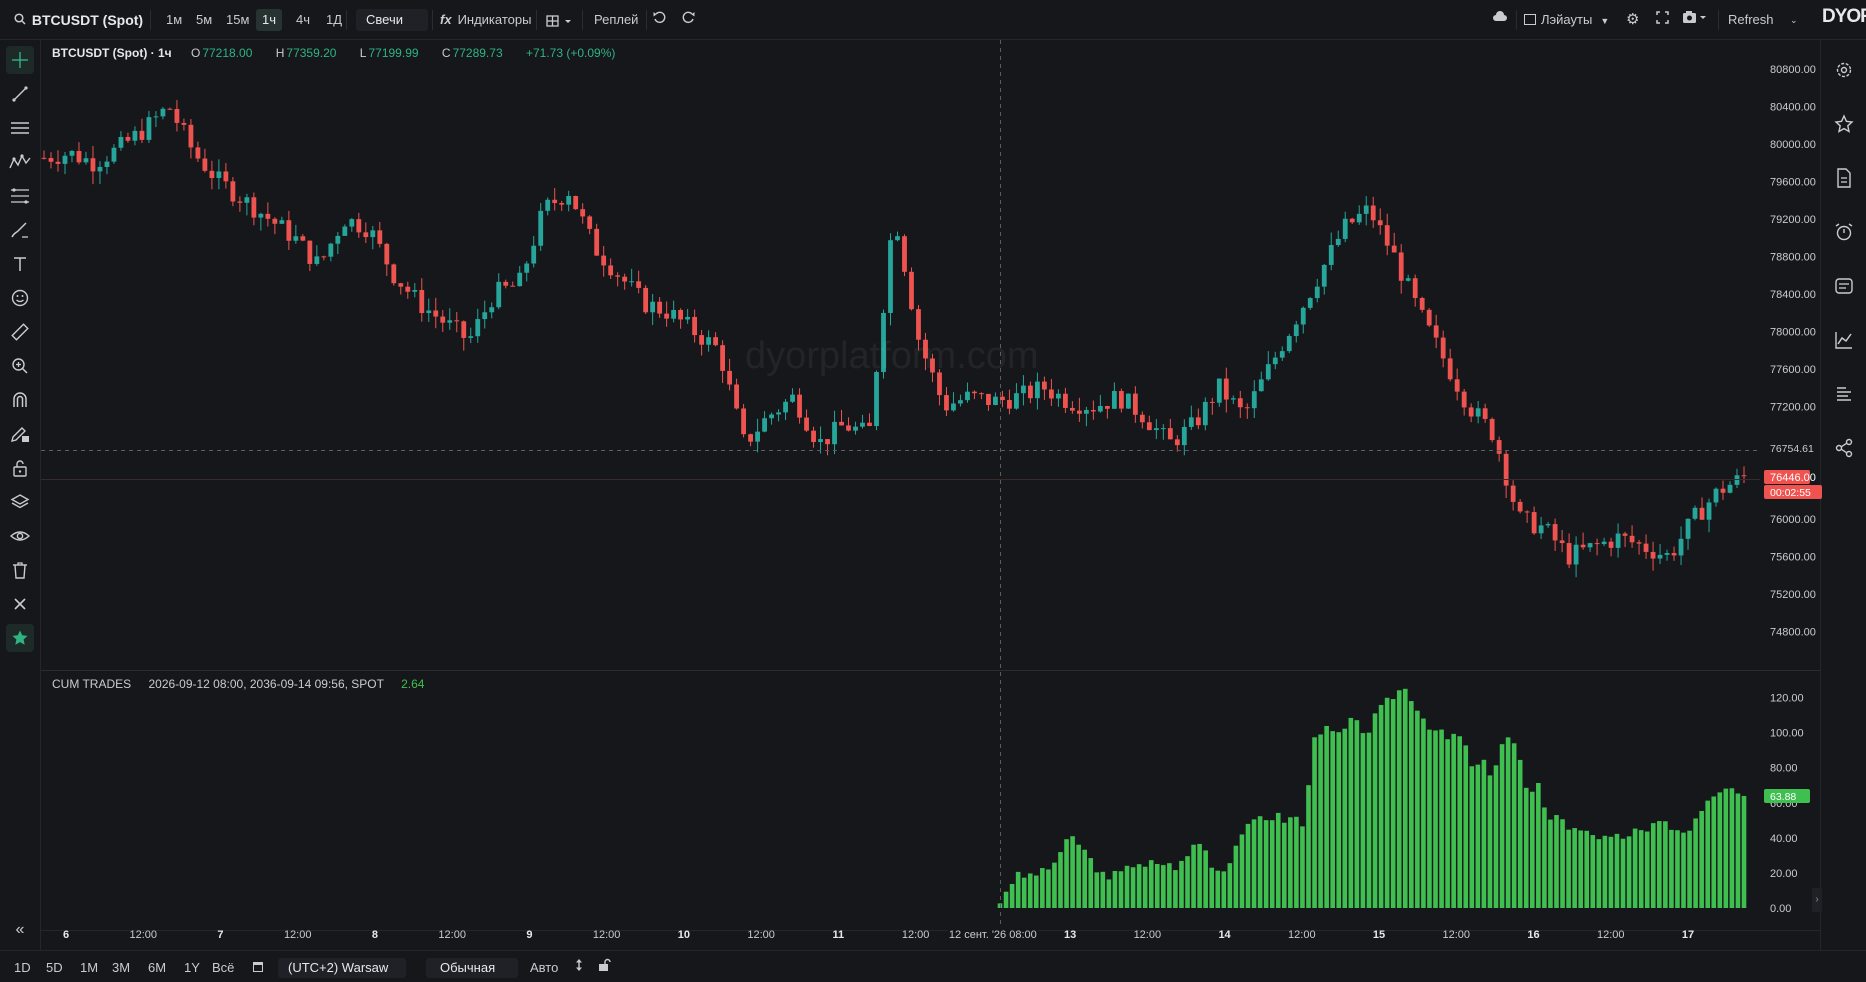 The image size is (1866, 982). I want to click on order-book-button, so click(1844, 394).